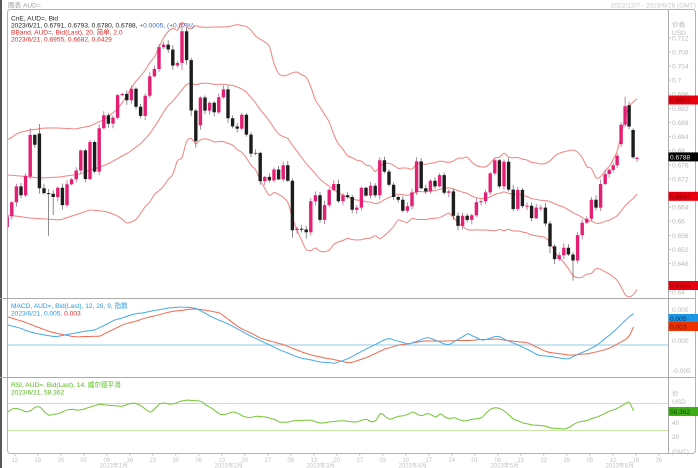 Image resolution: width=698 pixels, height=468 pixels. What do you see at coordinates (680, 264) in the screenshot?
I see `svg-text: 0.648` at bounding box center [680, 264].